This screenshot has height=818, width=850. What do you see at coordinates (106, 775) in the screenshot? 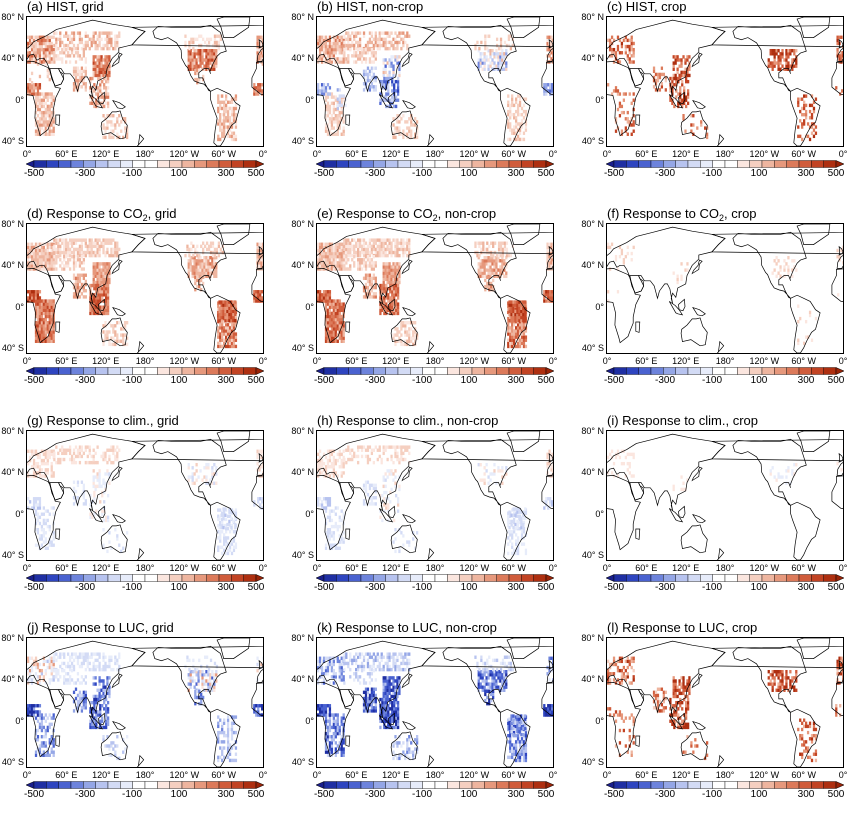
I see `lon-tick-label: 120° E` at bounding box center [106, 775].